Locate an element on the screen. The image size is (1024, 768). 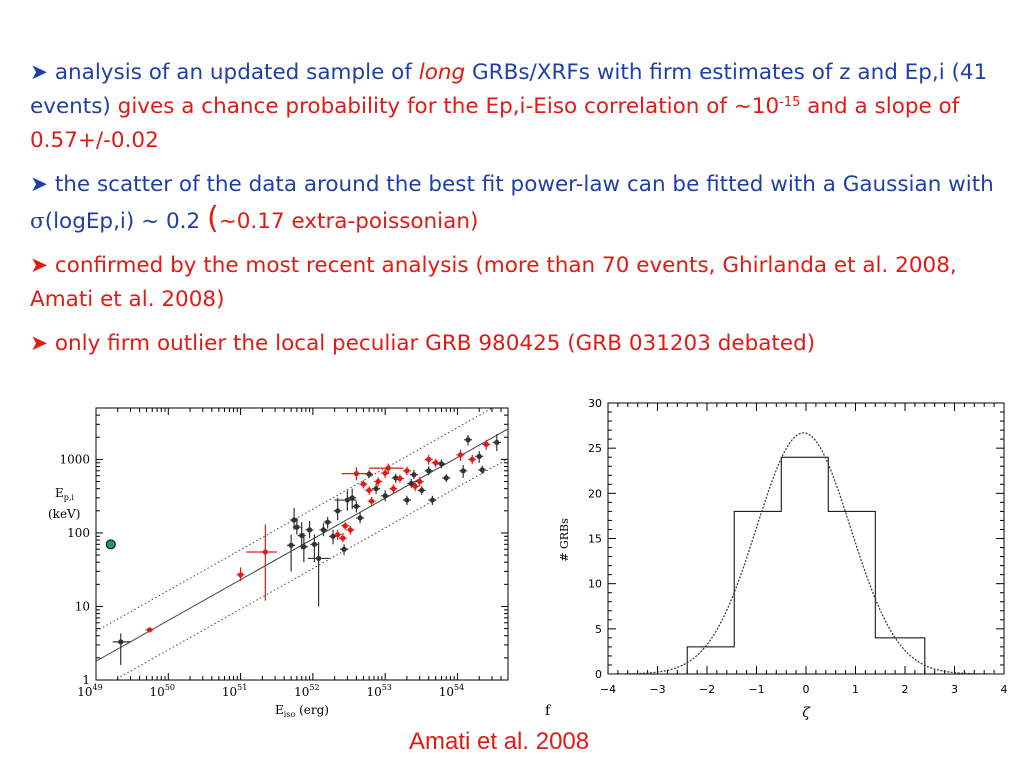
x-tick-label: −1 is located at coordinates (756, 689).